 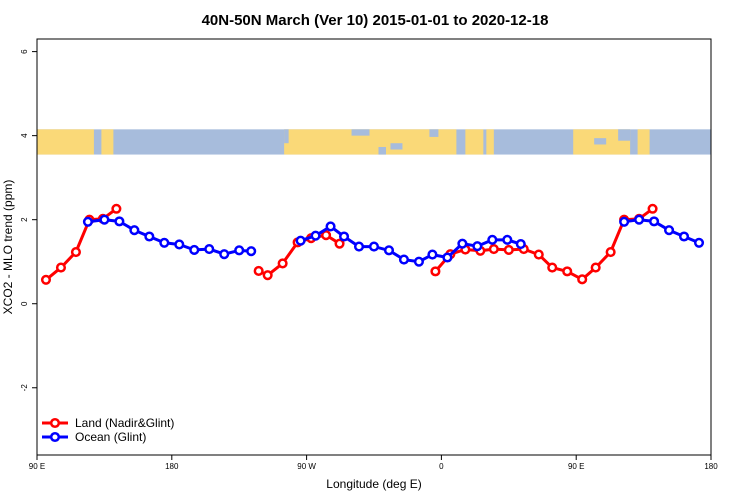 What do you see at coordinates (373, 463) in the screenshot?
I see `x-axis: 90 E 180 90 W 0 90 E 180` at bounding box center [373, 463].